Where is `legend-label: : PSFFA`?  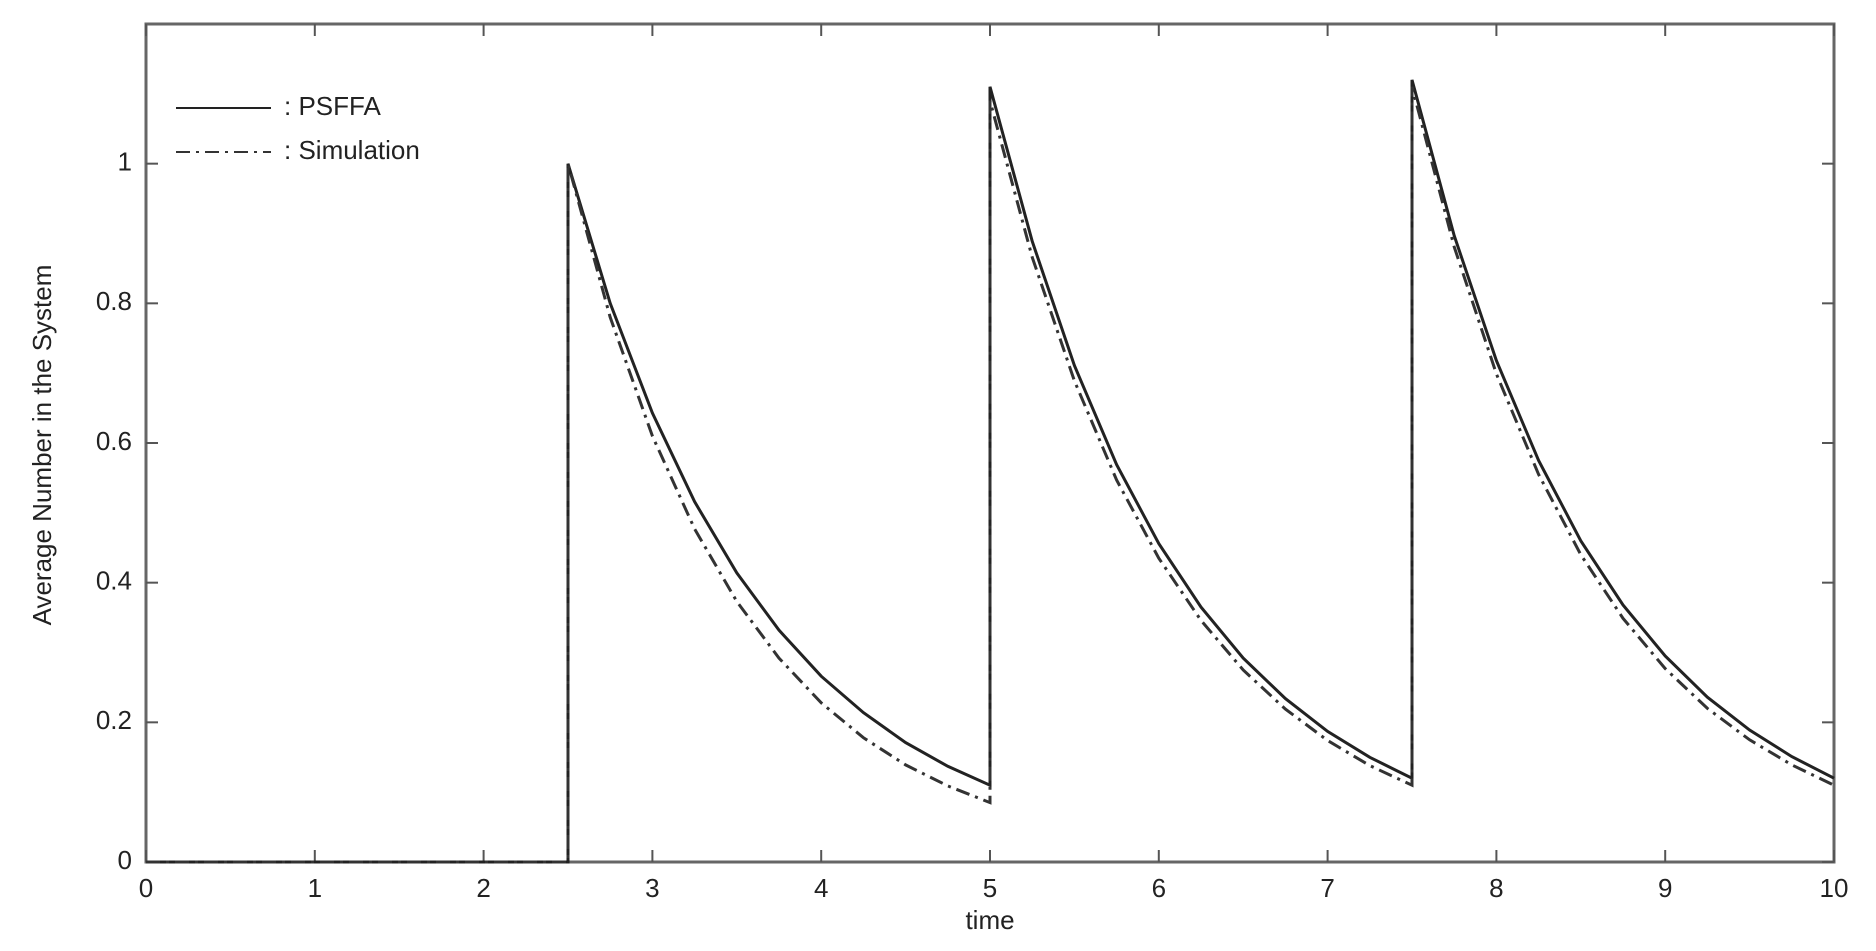
legend-label: : PSFFA is located at coordinates (332, 106).